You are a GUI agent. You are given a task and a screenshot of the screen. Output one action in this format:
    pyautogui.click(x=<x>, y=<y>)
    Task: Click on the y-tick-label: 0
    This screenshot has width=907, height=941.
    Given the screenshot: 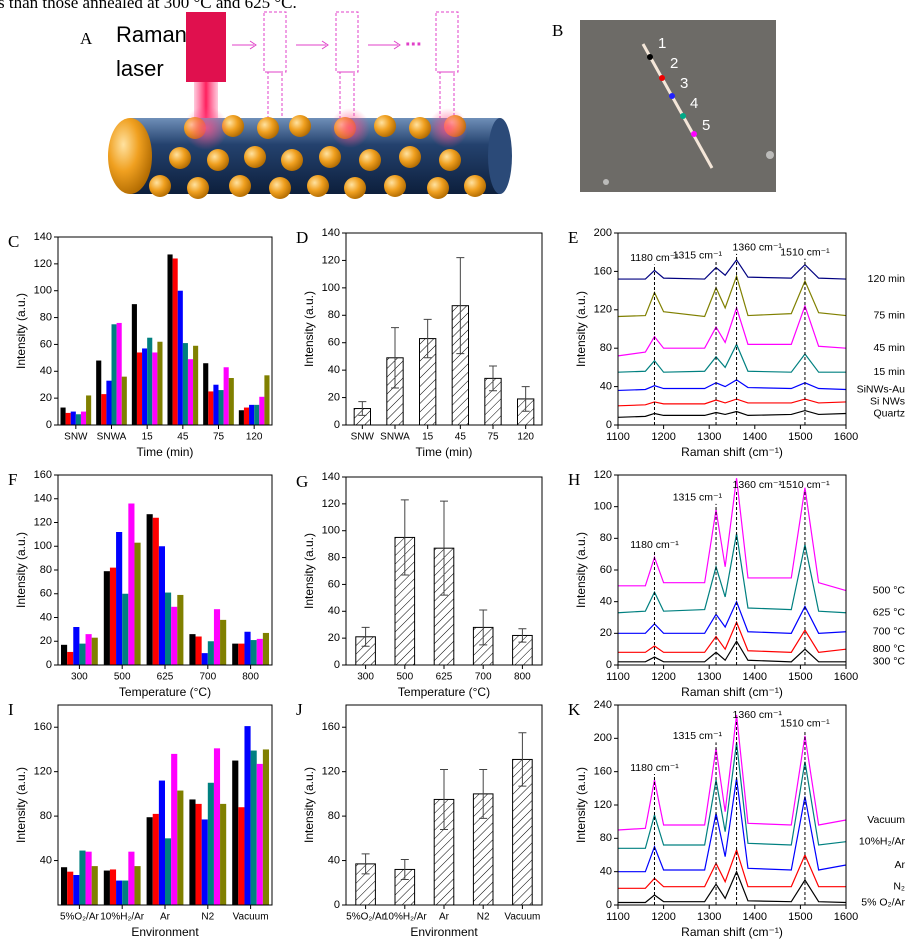 What is the action you would take?
    pyautogui.click(x=337, y=665)
    